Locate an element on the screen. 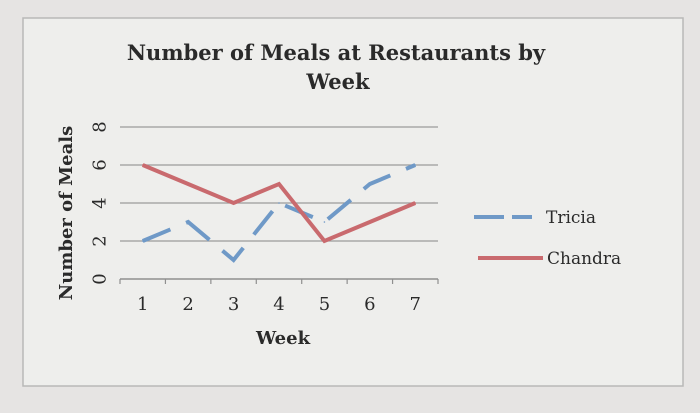 This screenshot has width=700, height=413. y-tick-label: 4 is located at coordinates (100, 202).